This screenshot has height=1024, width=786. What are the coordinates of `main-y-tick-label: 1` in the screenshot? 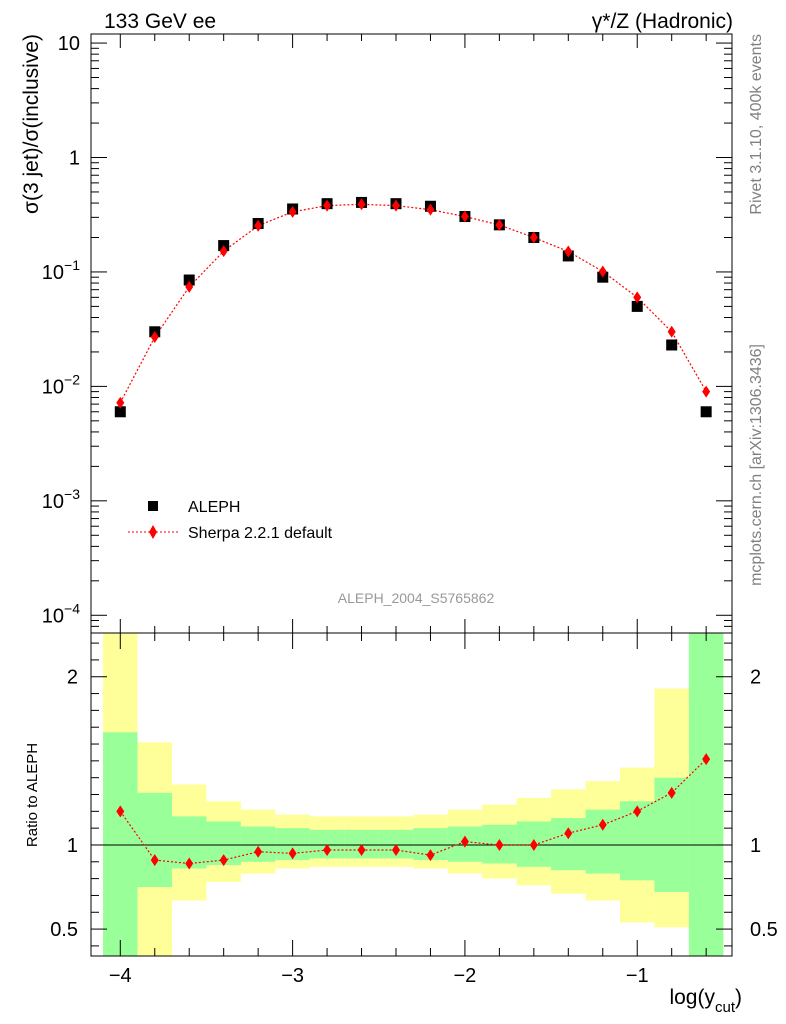 It's located at (74, 159).